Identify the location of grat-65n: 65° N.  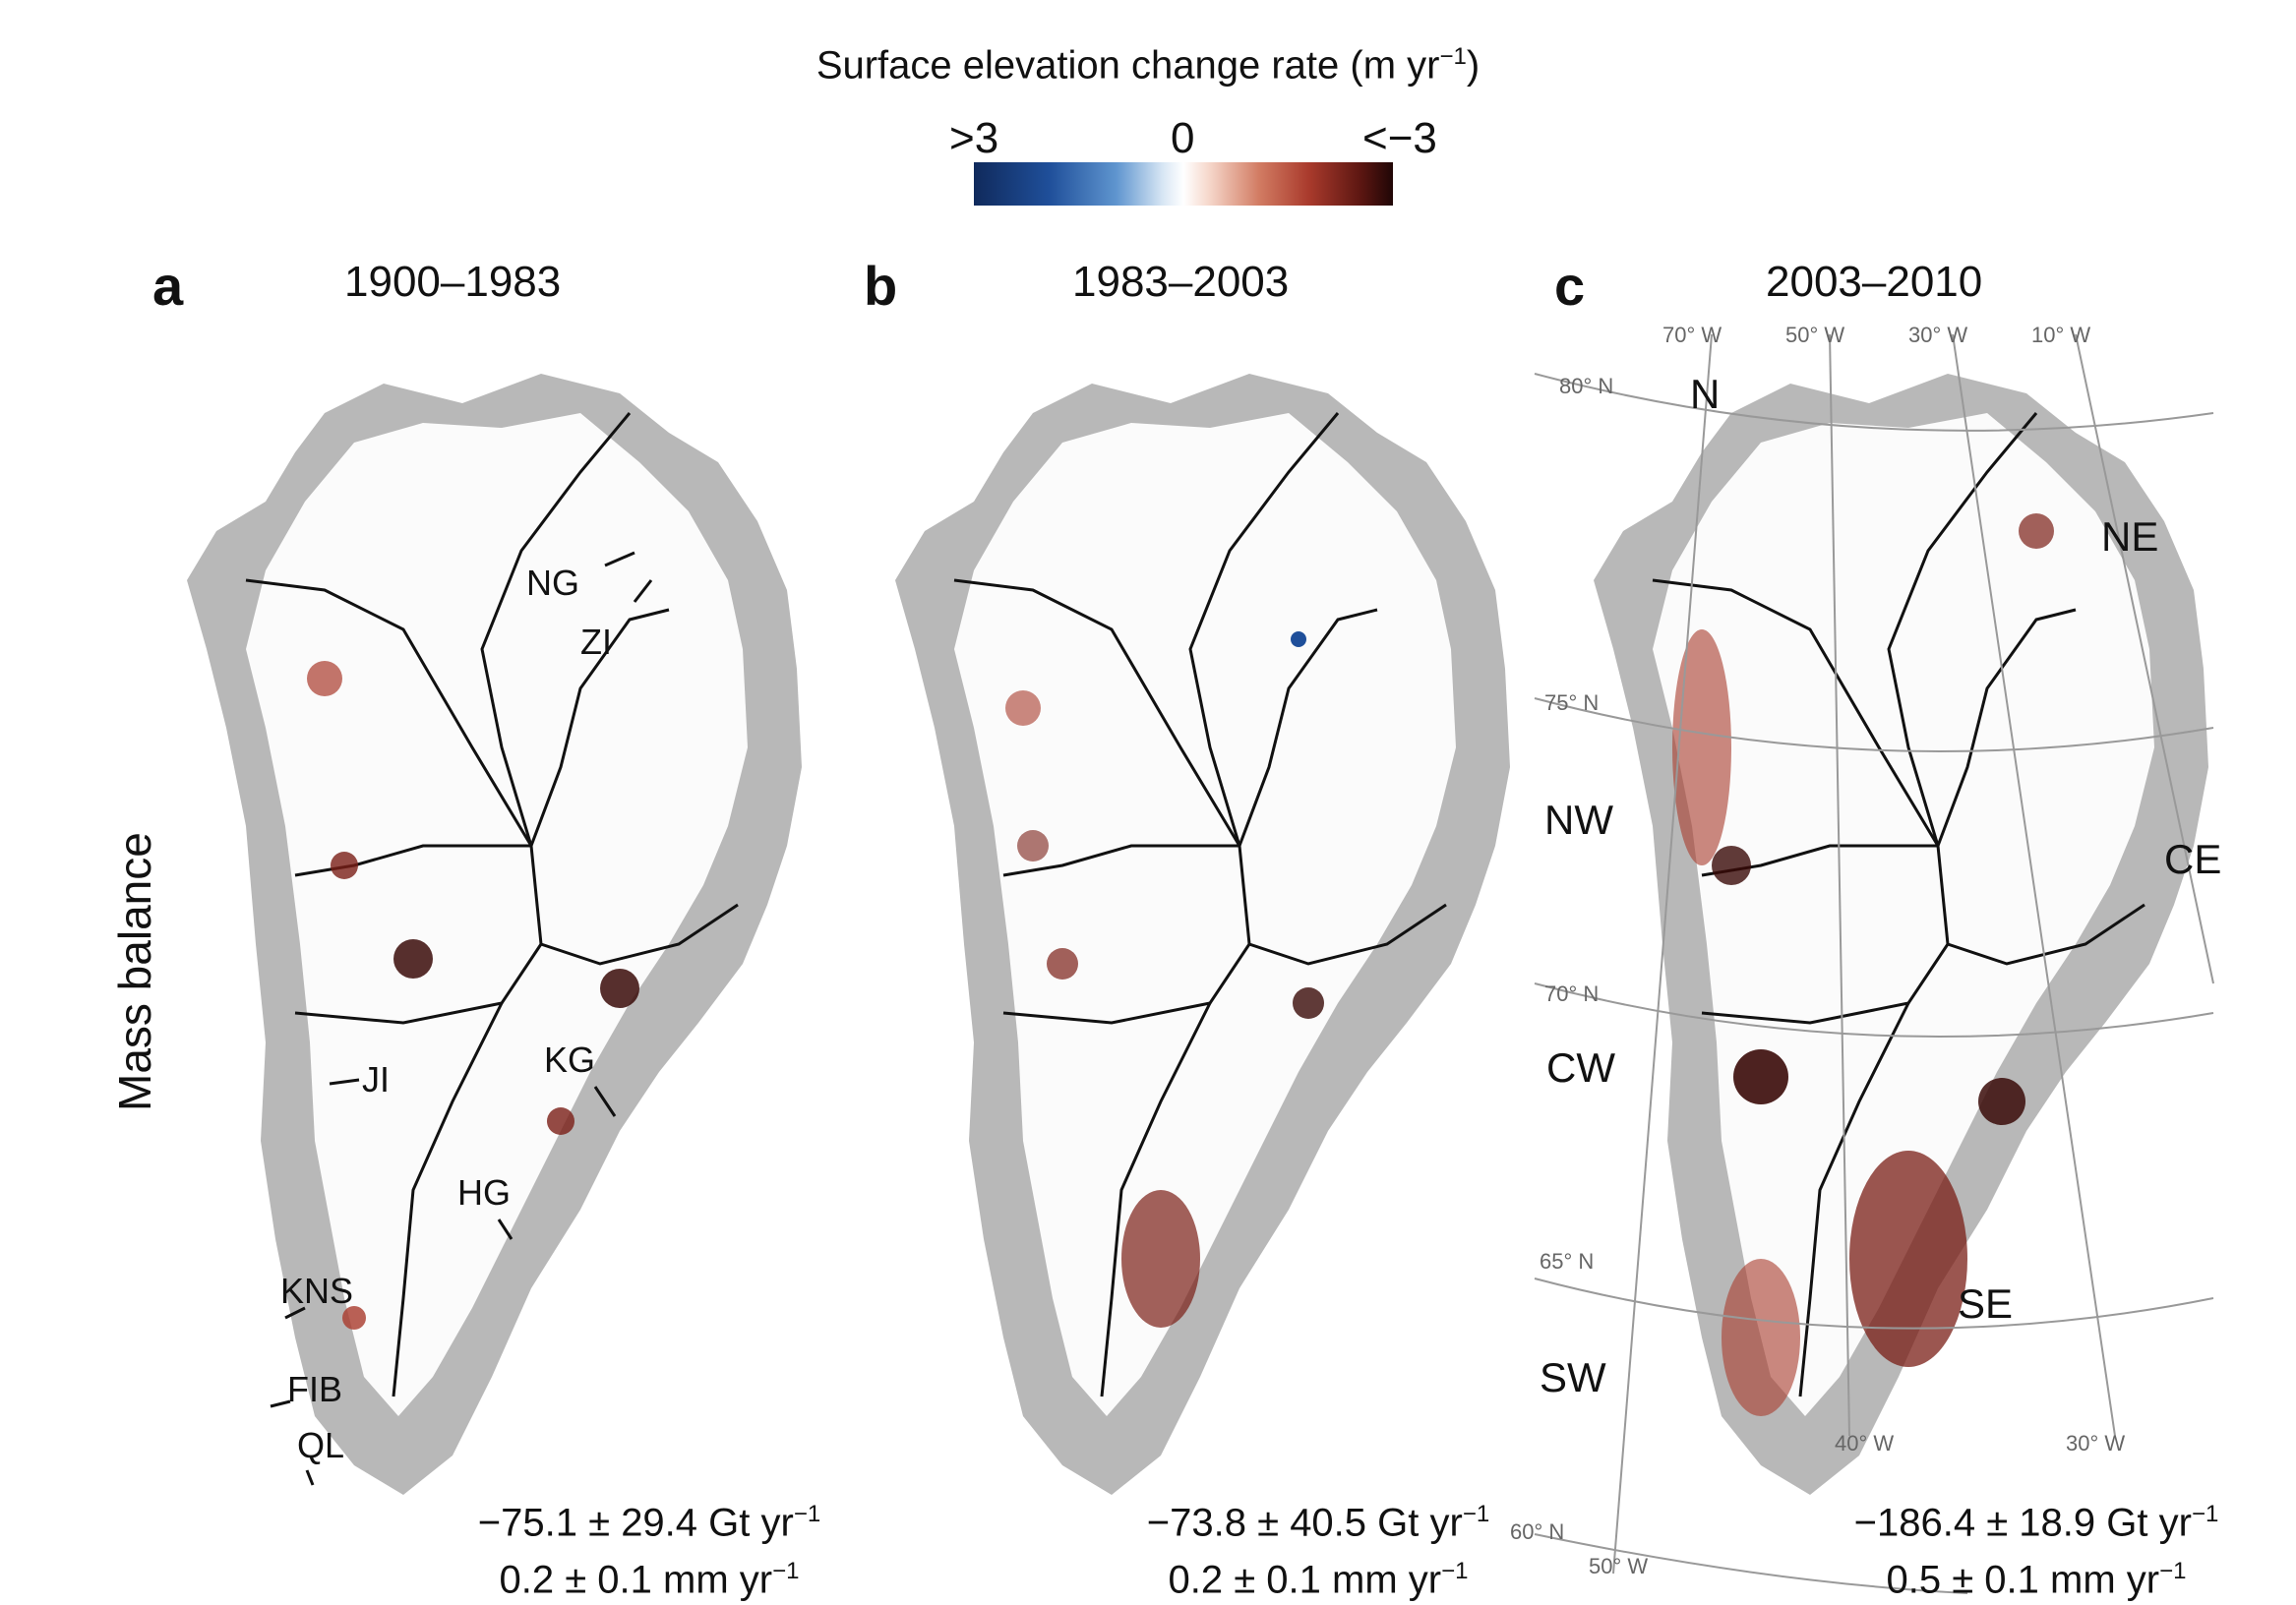
(1567, 1261).